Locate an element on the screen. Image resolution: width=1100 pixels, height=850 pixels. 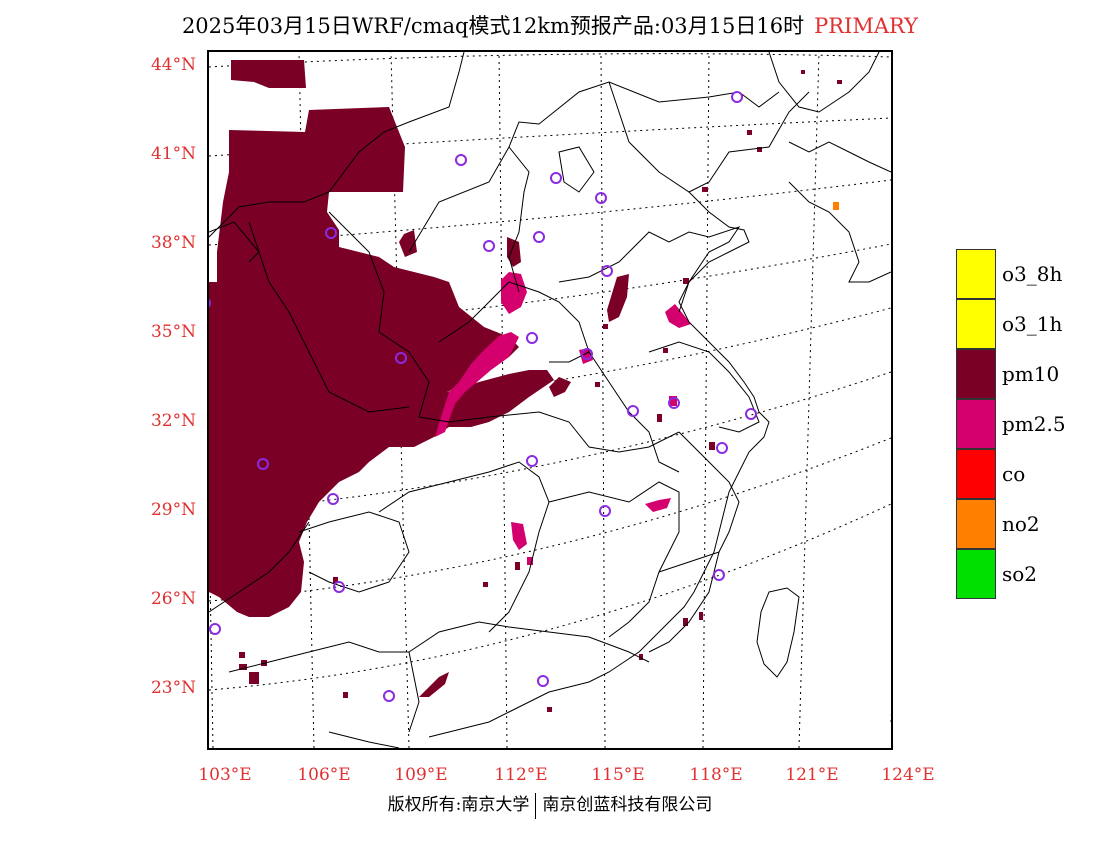
footer-separator is located at coordinates (536, 805).